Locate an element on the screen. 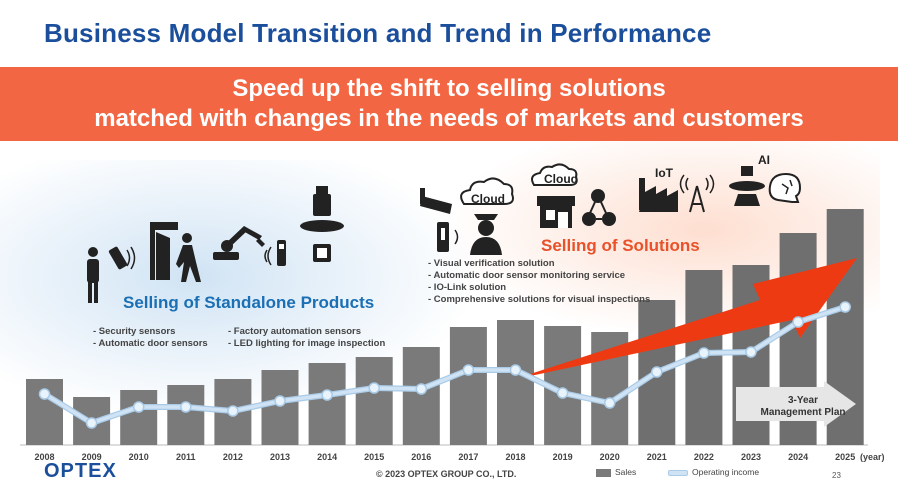 The width and height of the screenshot is (898, 497). x-tick-2014: 2014 is located at coordinates (327, 457).